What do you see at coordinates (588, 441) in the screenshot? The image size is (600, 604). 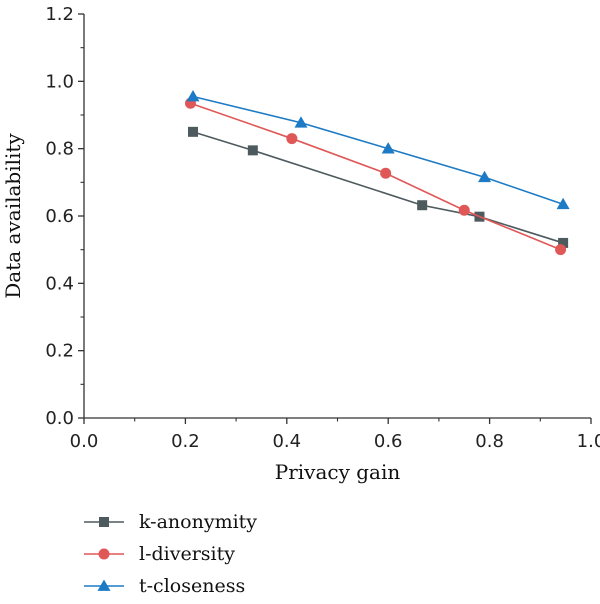 I see `x-tick-label: 1.0` at bounding box center [588, 441].